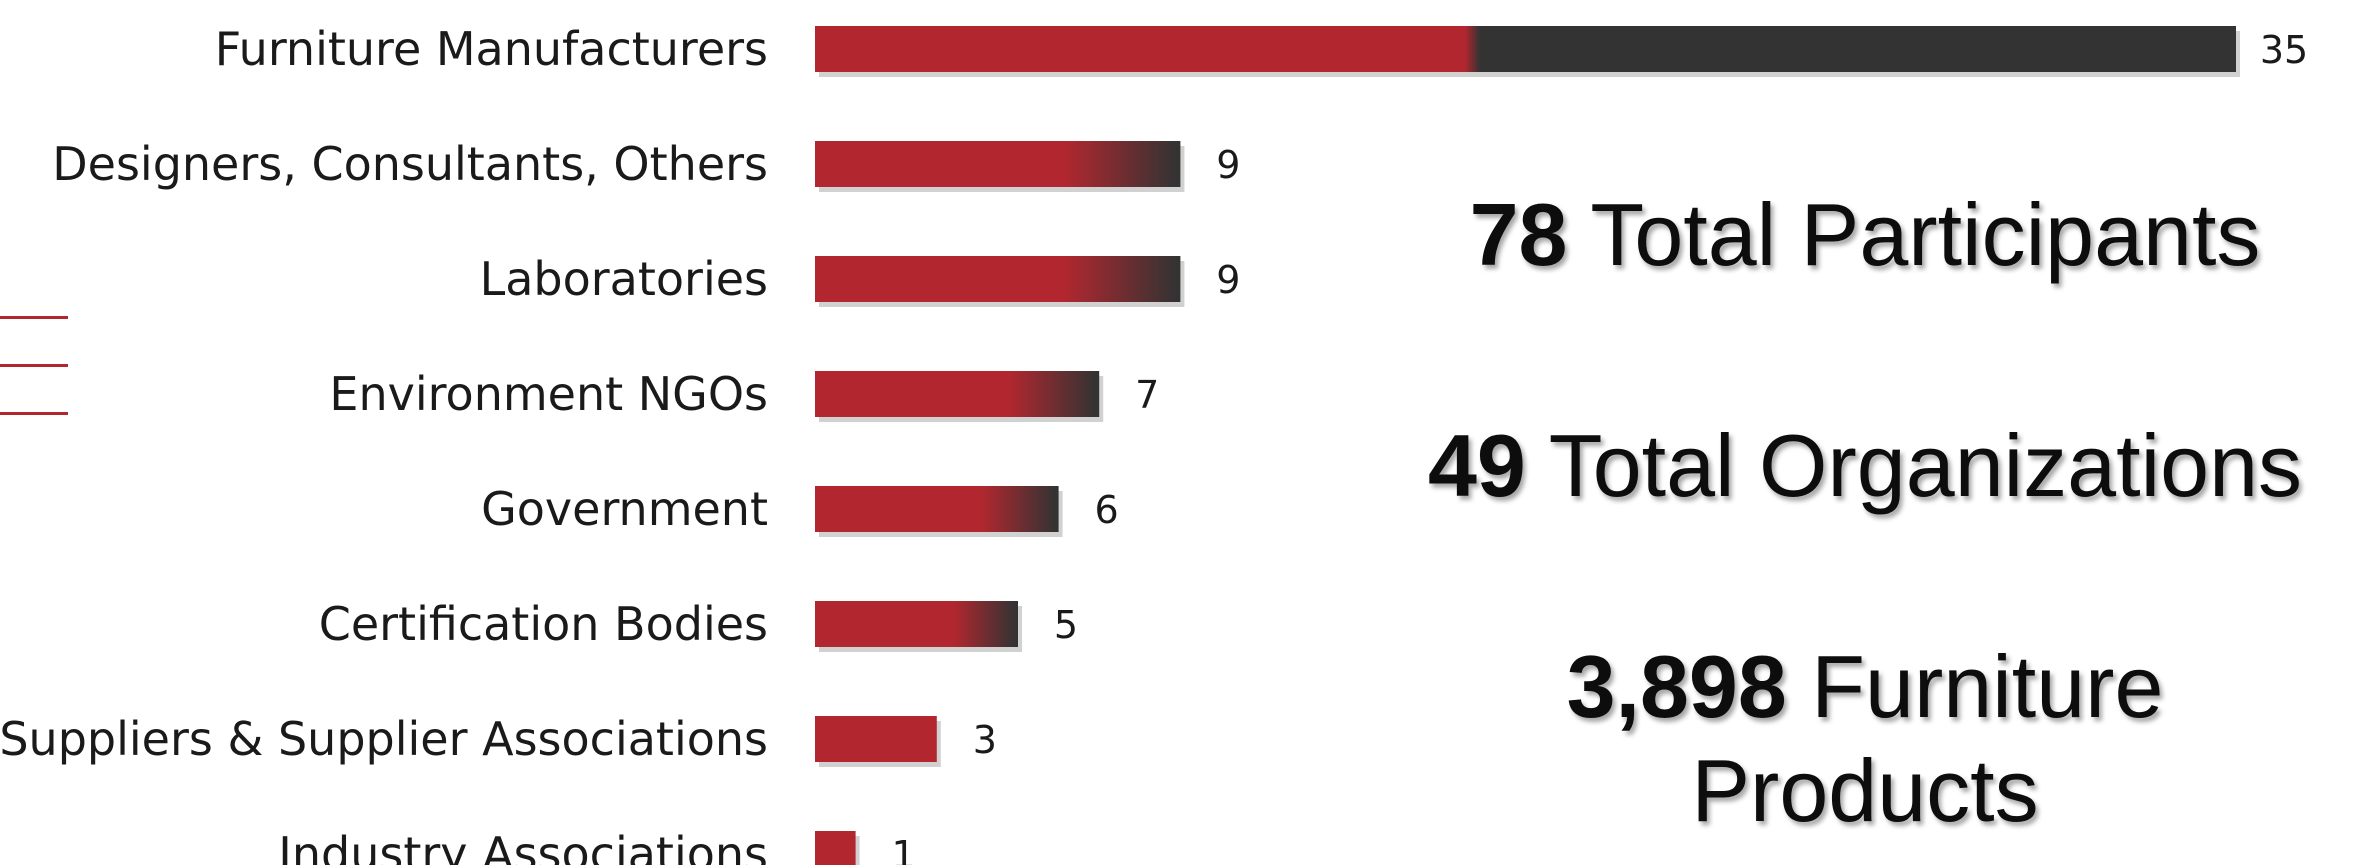  What do you see at coordinates (523, 846) in the screenshot?
I see `category-label: Industry Associations` at bounding box center [523, 846].